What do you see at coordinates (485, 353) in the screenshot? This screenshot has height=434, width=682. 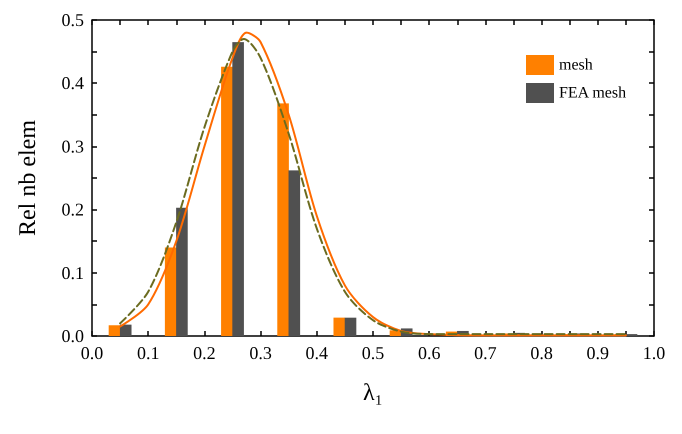 I see `x-tick-label: 0.7` at bounding box center [485, 353].